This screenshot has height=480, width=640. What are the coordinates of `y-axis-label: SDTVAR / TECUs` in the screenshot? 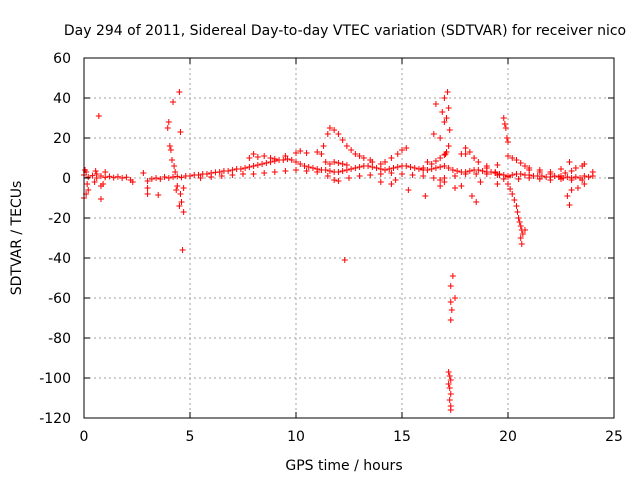 It's located at (17, 238).